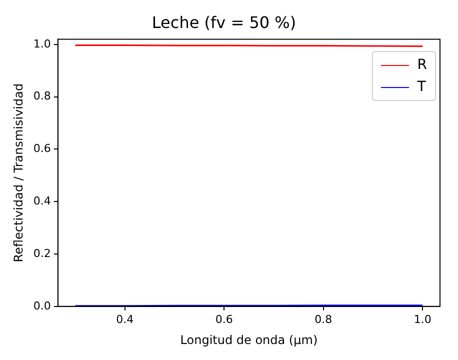 The width and height of the screenshot is (458, 360). Describe the element at coordinates (423, 319) in the screenshot. I see `x-tick-label: 1.0` at that location.